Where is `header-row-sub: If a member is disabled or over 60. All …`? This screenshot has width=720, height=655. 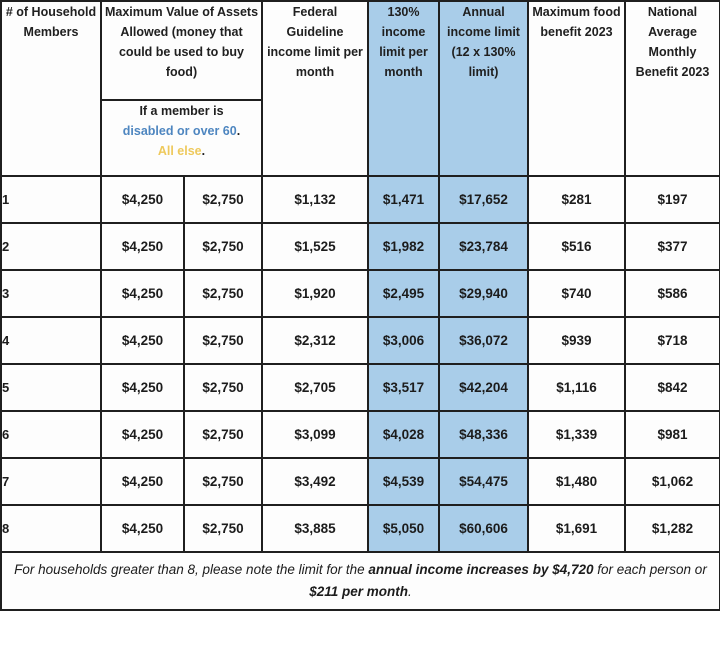 header-row-sub: If a member is disabled or over 60. All … is located at coordinates (360, 138).